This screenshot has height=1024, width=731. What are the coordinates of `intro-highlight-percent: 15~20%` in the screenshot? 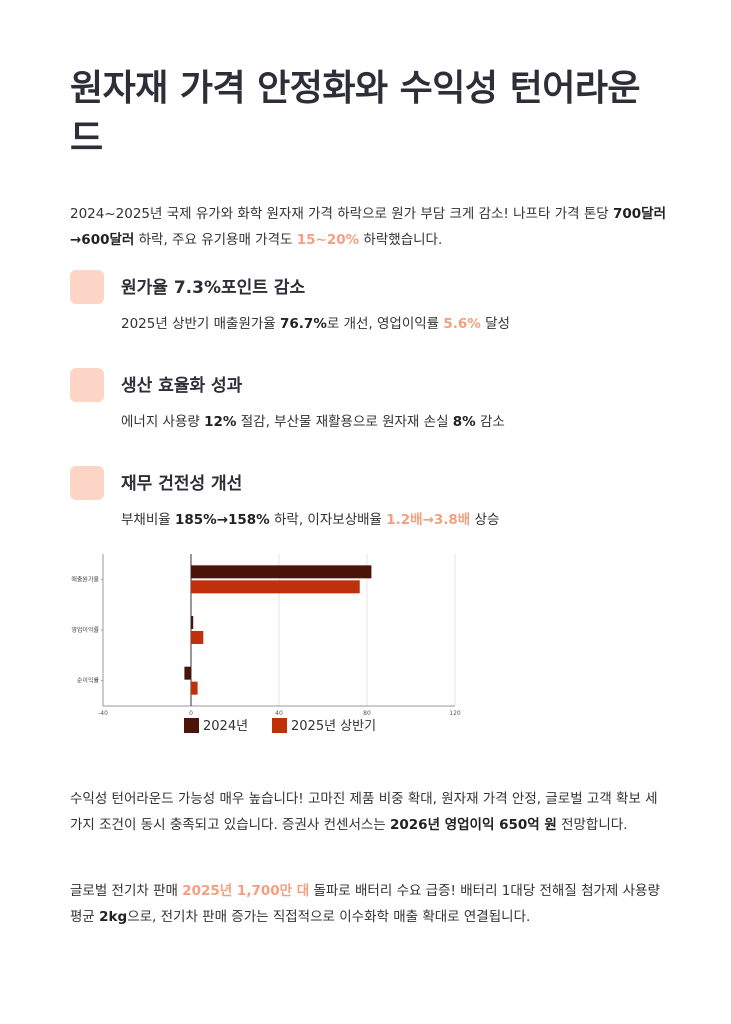 It's located at (328, 240).